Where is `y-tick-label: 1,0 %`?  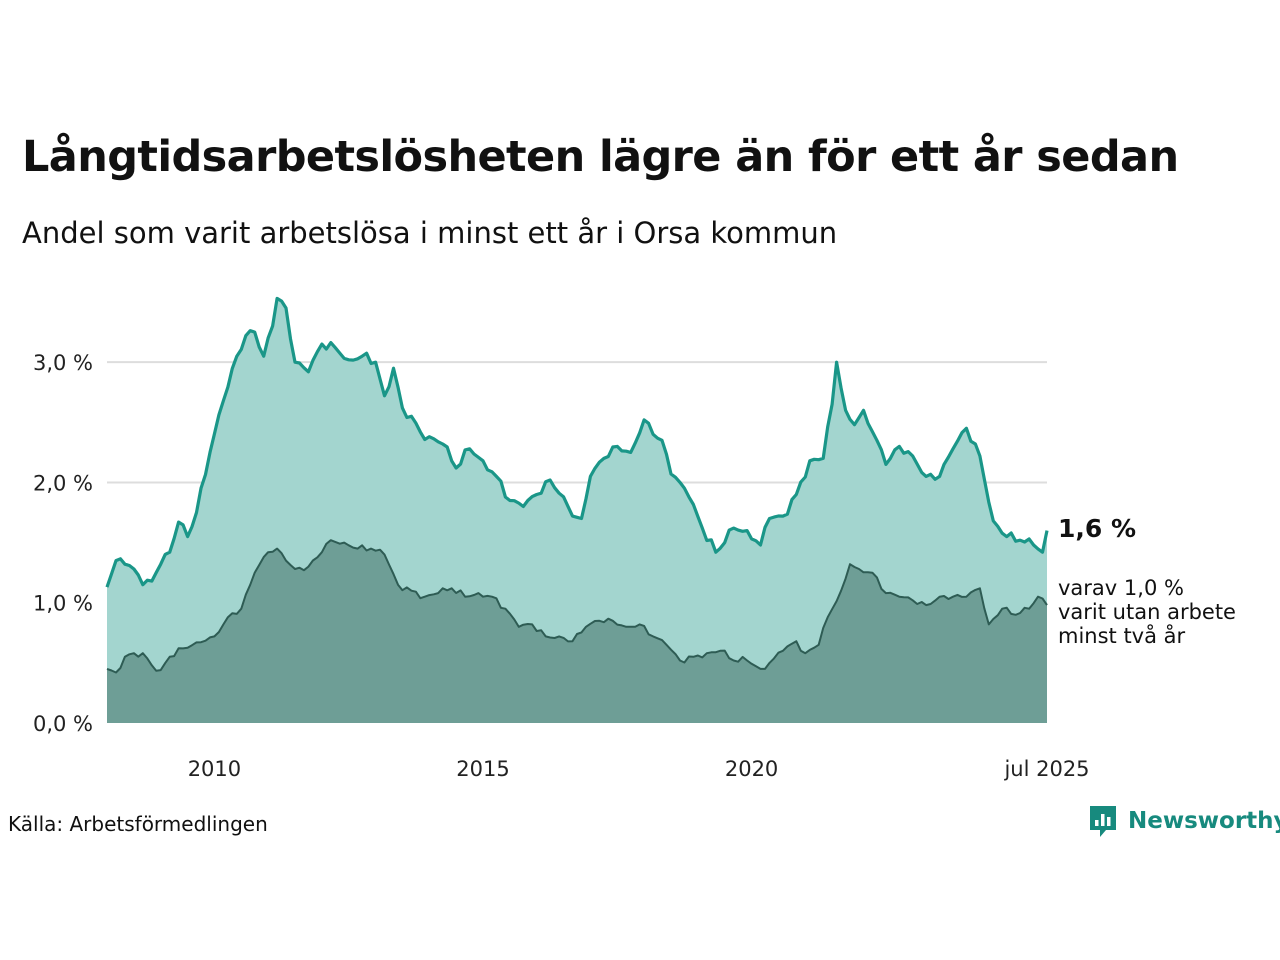 y-tick-label: 1,0 % is located at coordinates (63, 604).